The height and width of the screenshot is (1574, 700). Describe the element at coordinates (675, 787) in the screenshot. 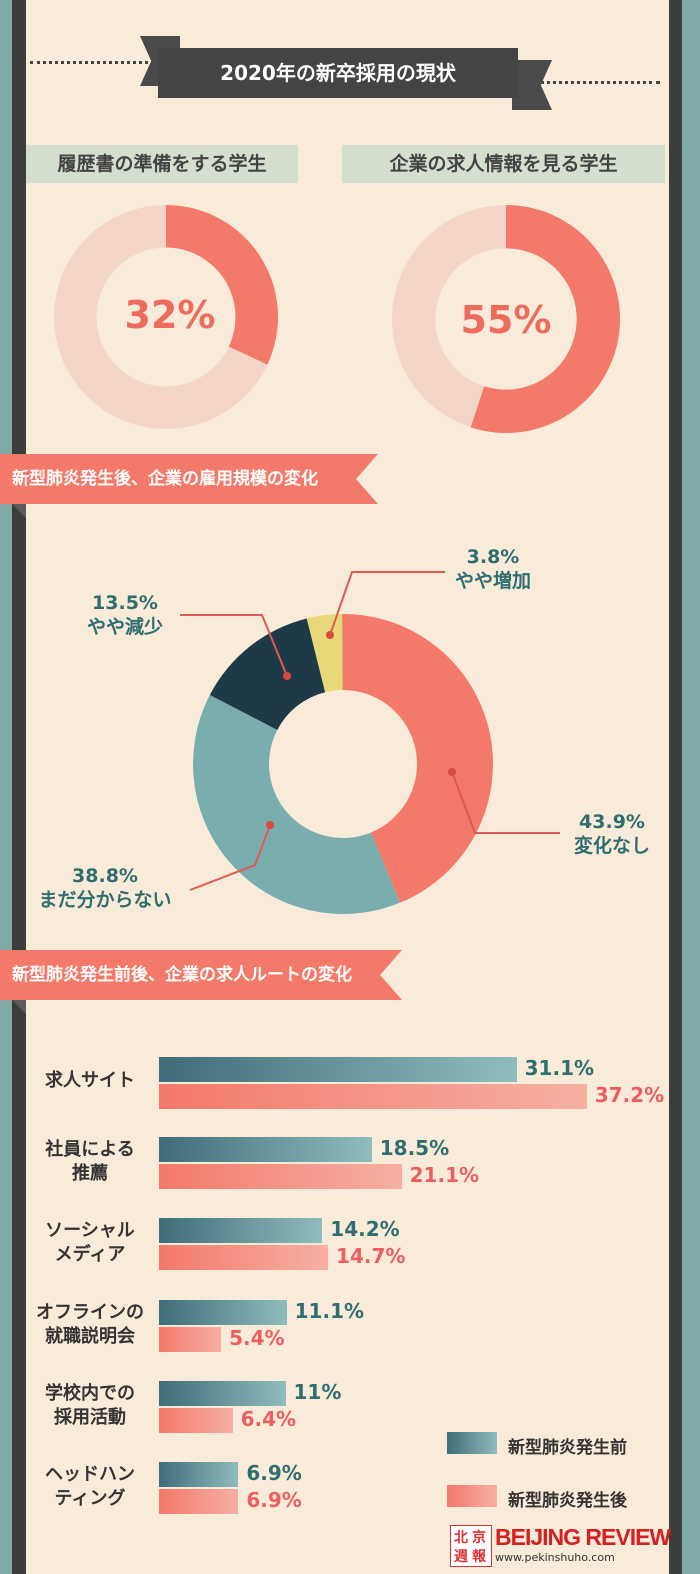

I see `right-border` at that location.